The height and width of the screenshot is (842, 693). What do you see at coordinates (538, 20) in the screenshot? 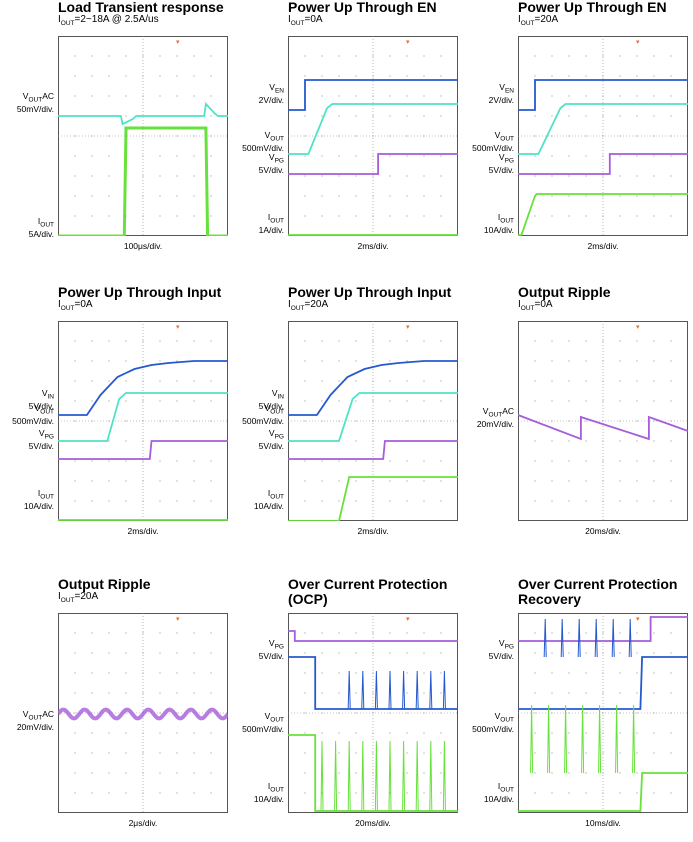
I see `panel-subtitle: IOUT=20A` at bounding box center [538, 20].